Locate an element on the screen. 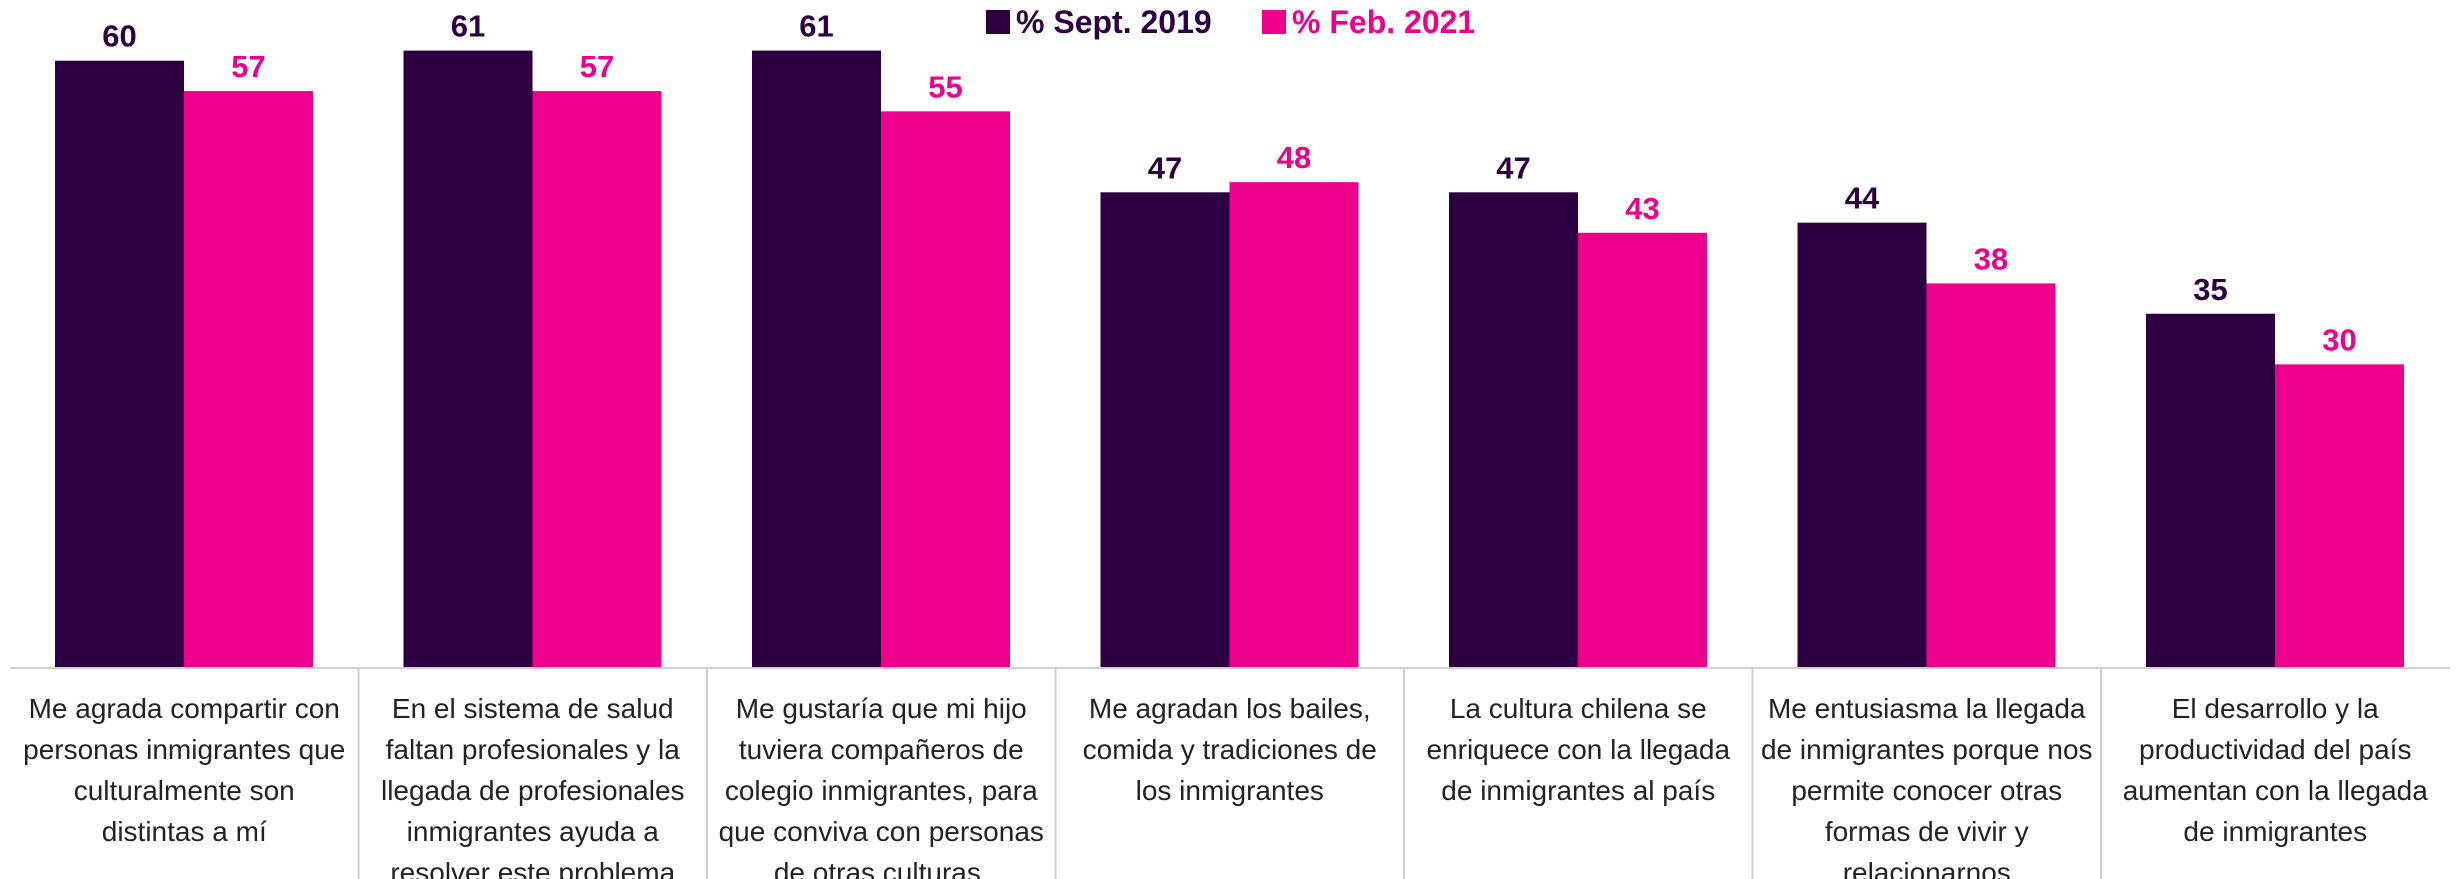  category-label-2-line-2: colegio inmigrantes, para is located at coordinates (881, 790).